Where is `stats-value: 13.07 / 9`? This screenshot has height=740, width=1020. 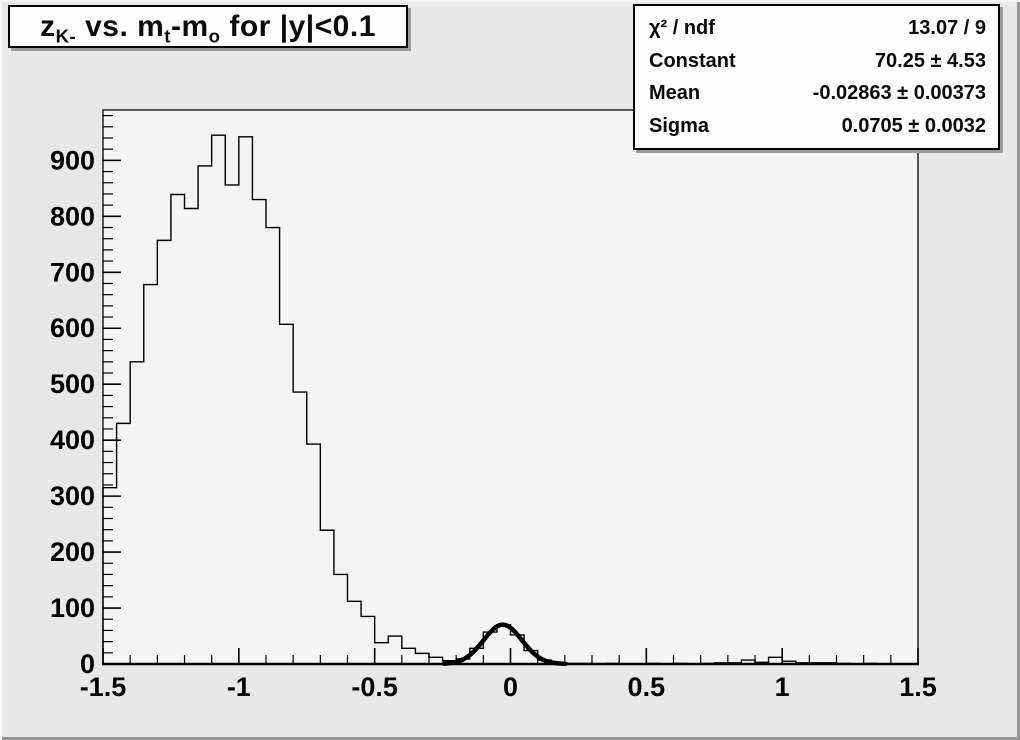
stats-value: 13.07 / 9 is located at coordinates (947, 28).